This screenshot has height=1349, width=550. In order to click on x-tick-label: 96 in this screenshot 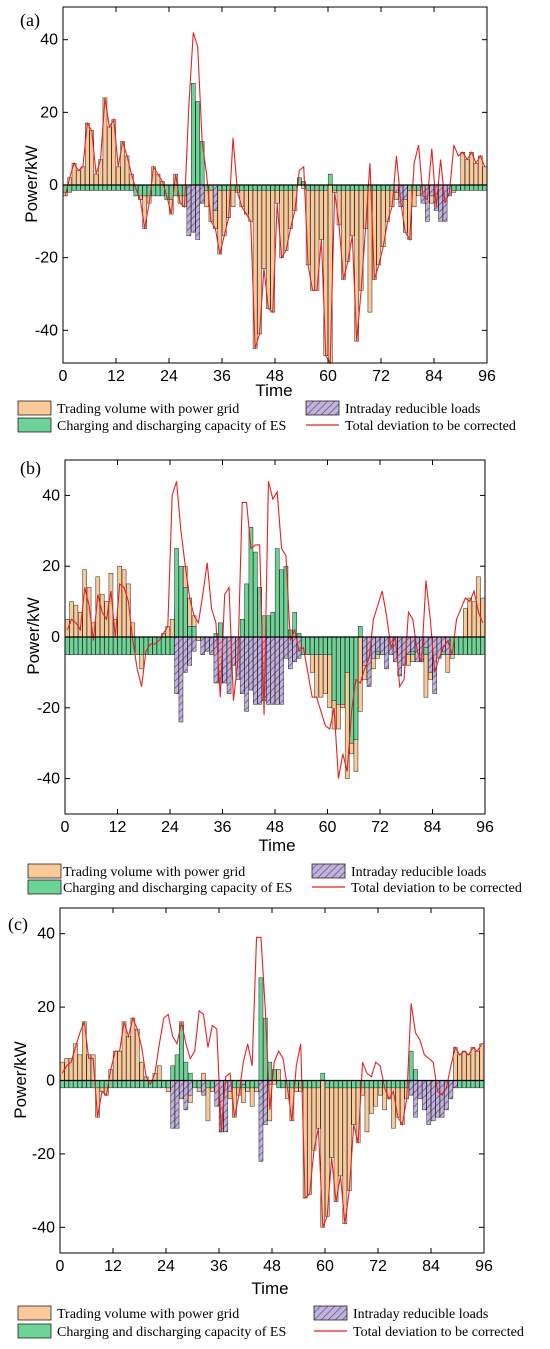, I will do `click(484, 1266)`.